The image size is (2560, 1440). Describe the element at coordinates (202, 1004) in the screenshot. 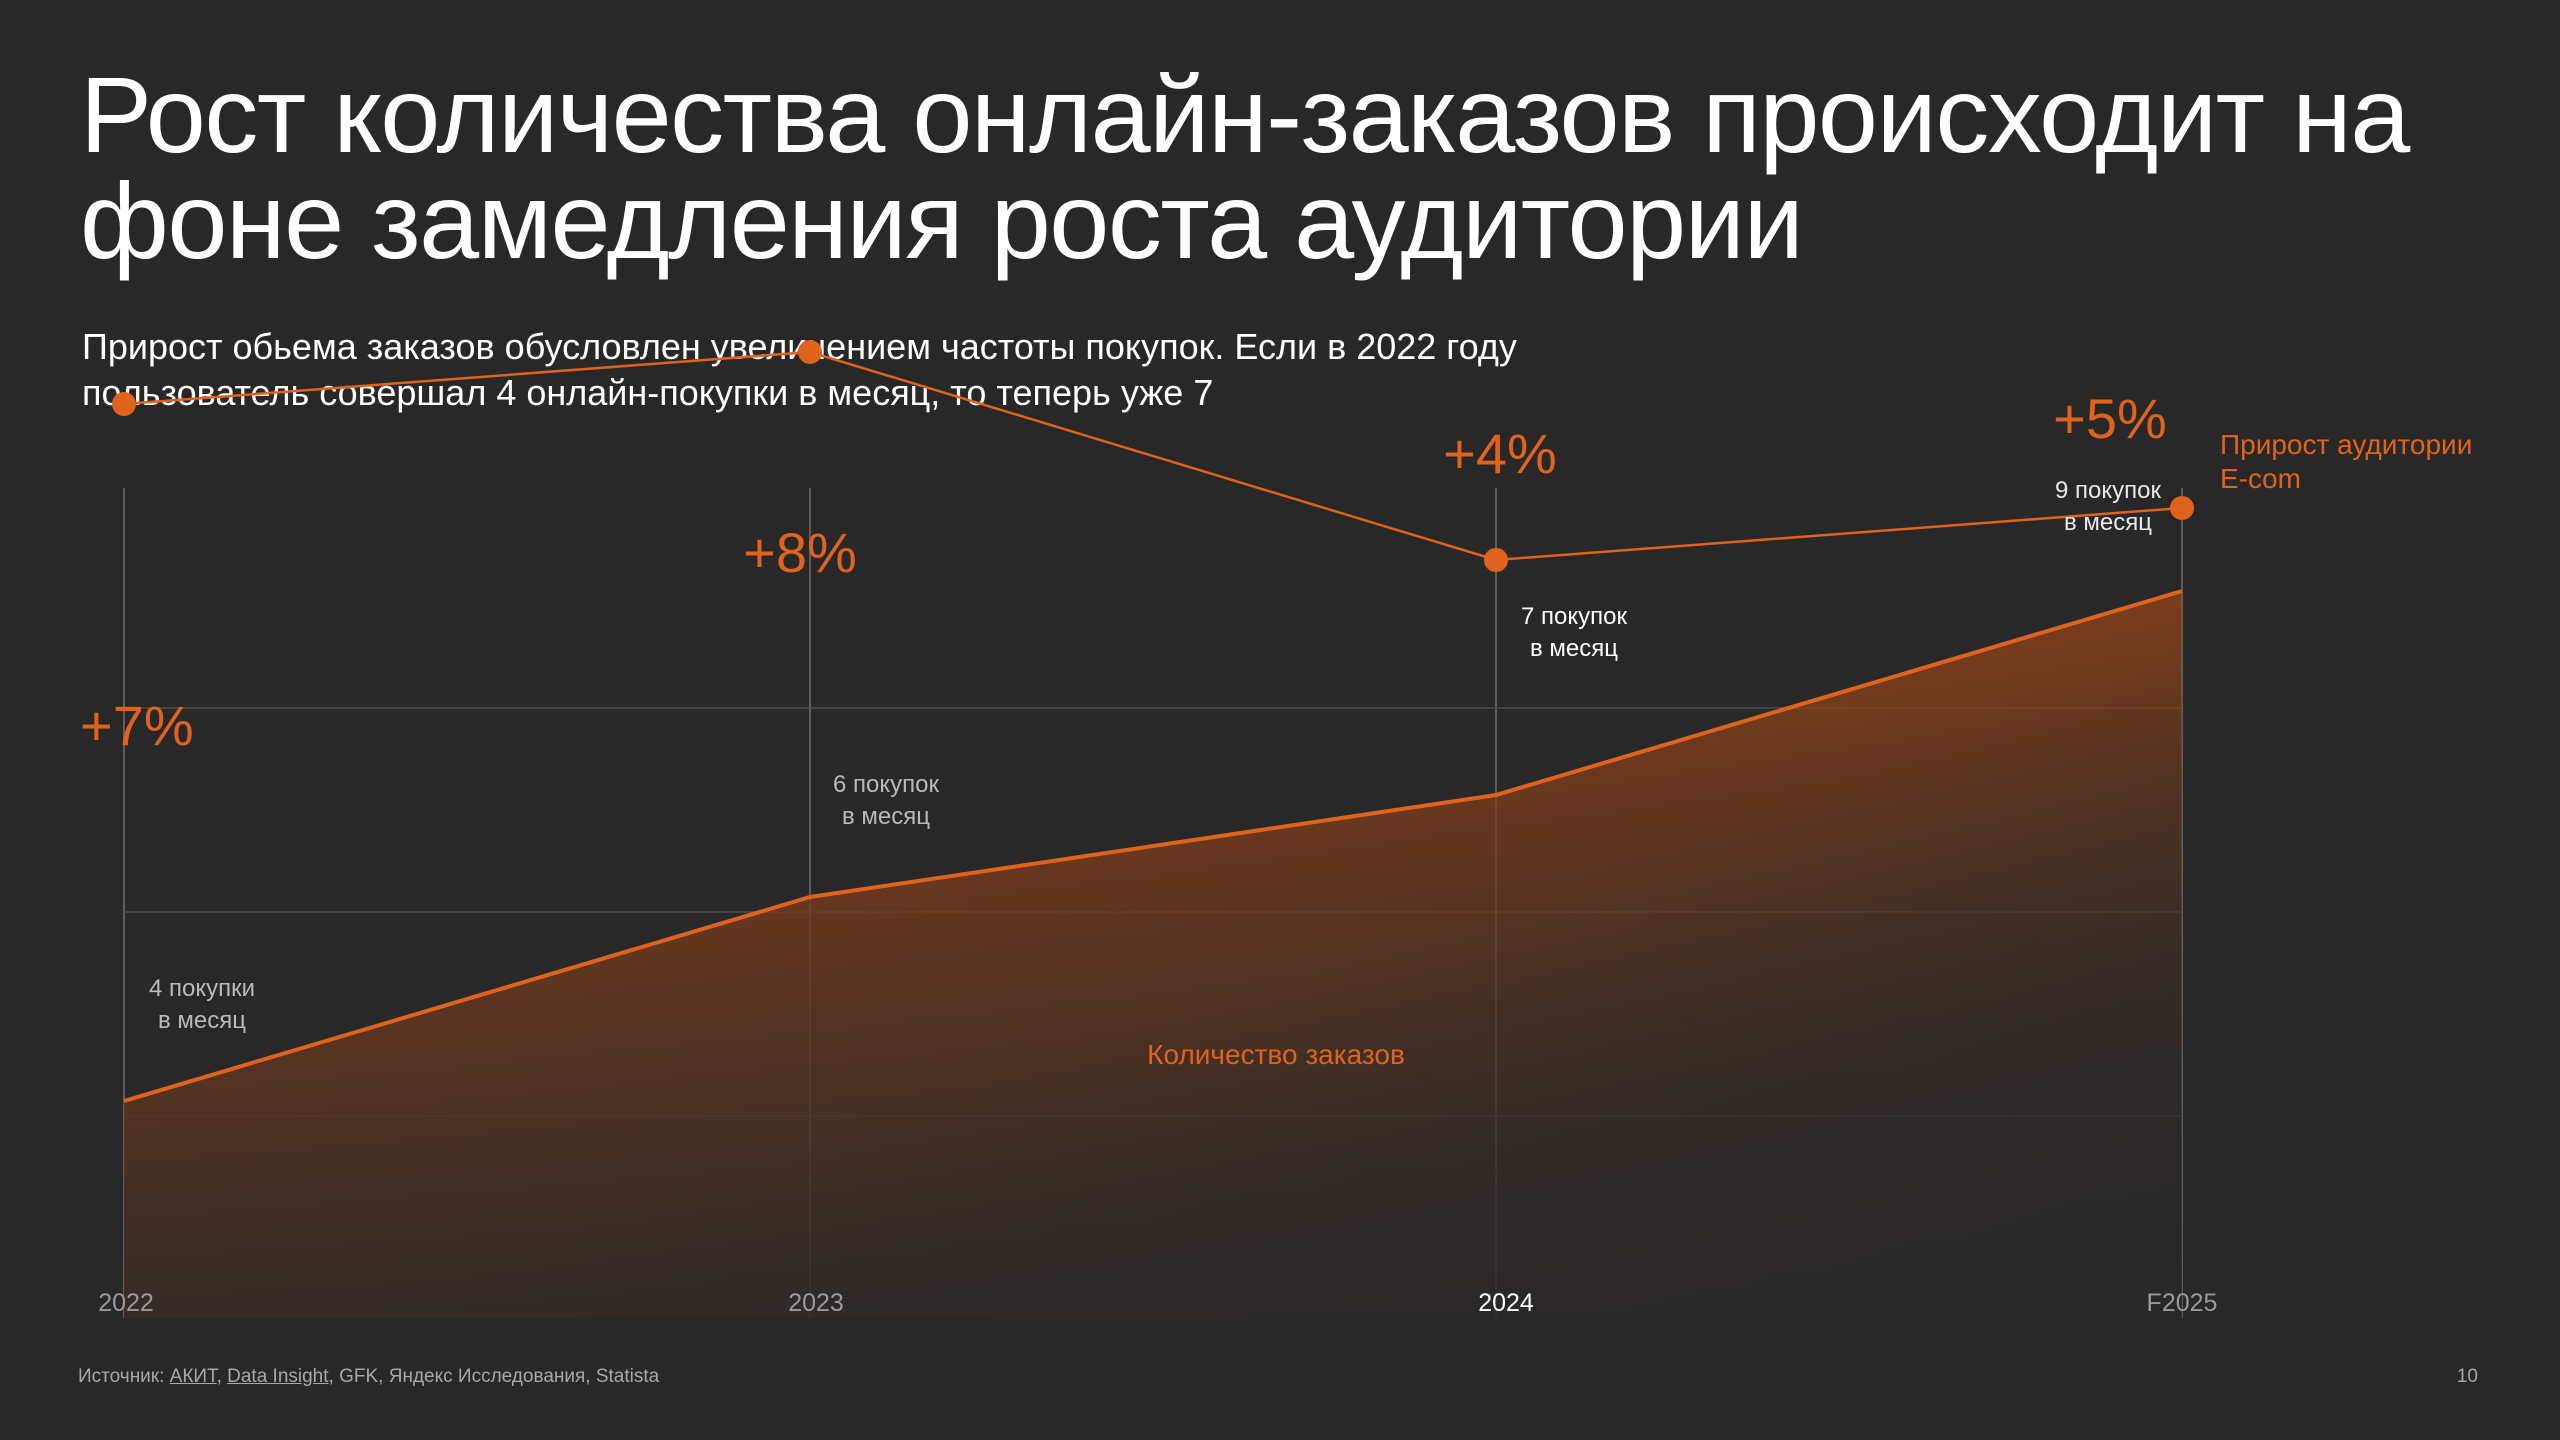

I see `orders-label-2022: 4 покупки в месяц` at that location.